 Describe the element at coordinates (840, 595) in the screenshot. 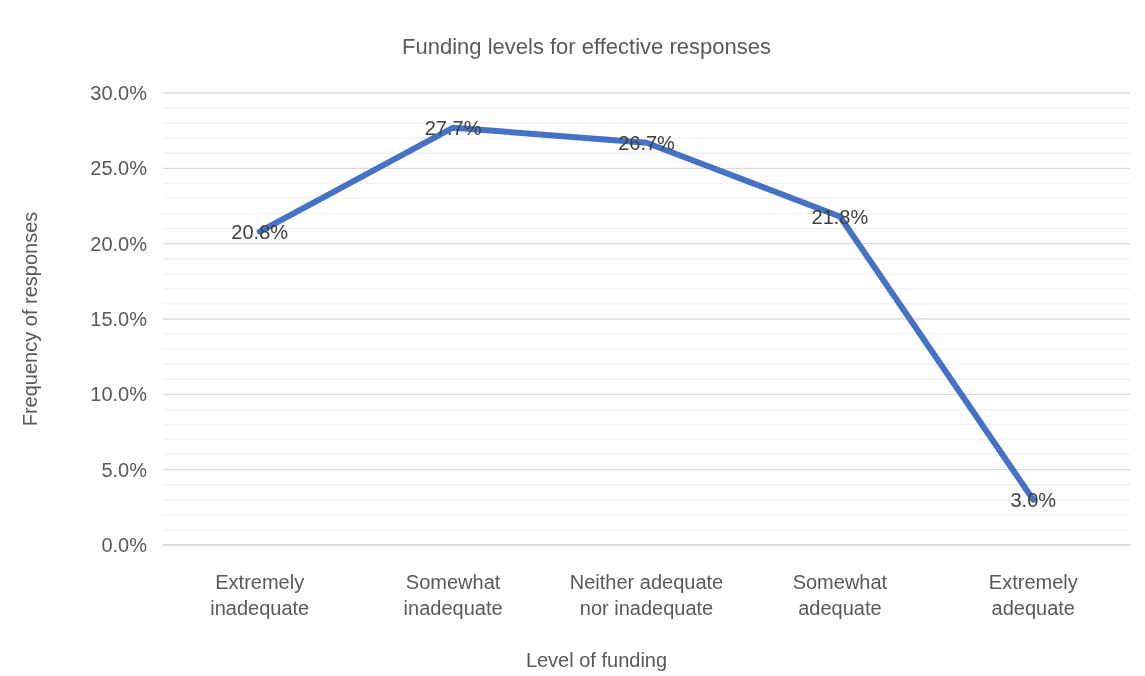

I see `x-tick-label: Somewhat adequate` at that location.